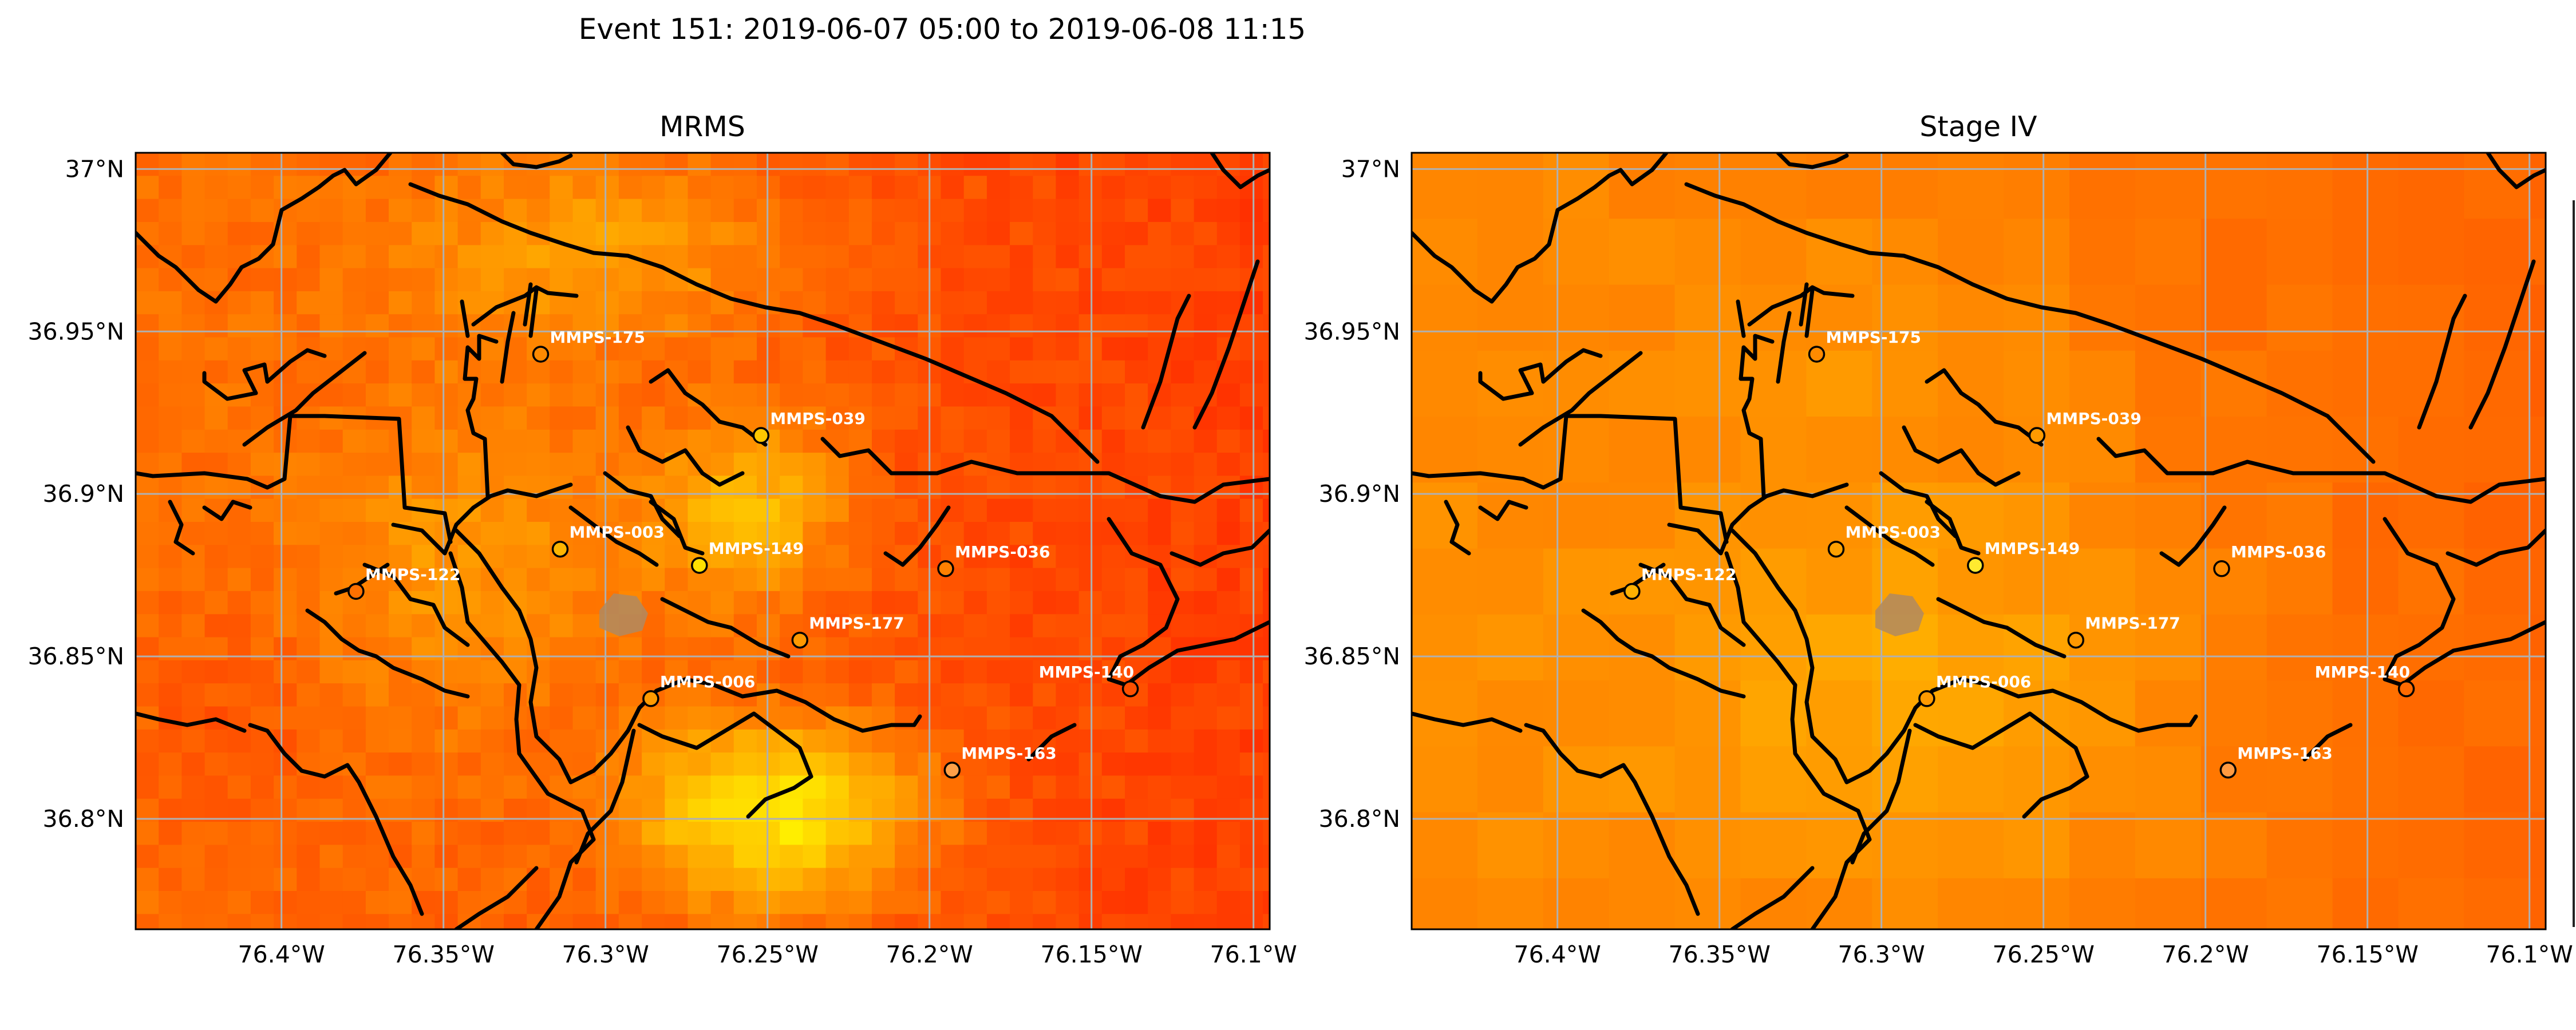  I want to click on station-mmps-039: MMPS-039, so click(809, 426).